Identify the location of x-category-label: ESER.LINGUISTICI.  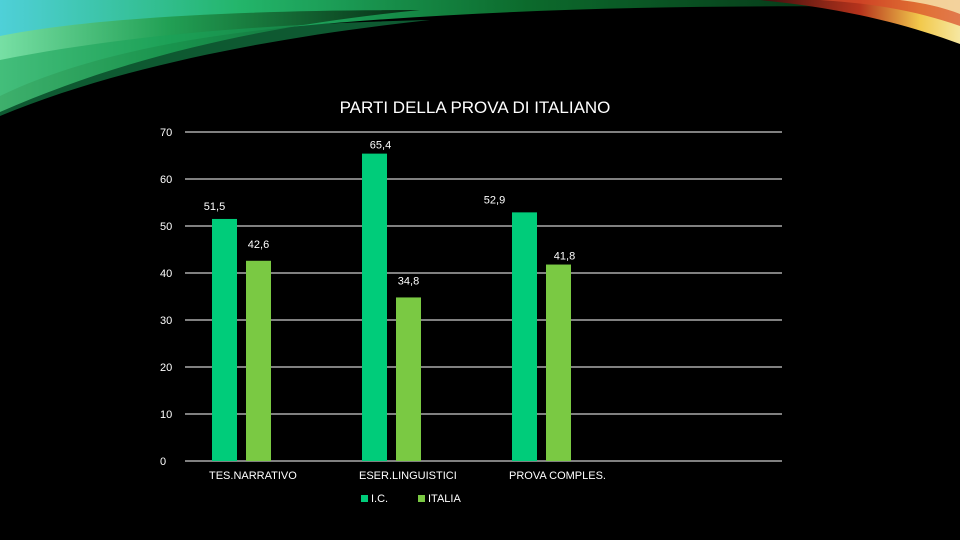
(408, 476).